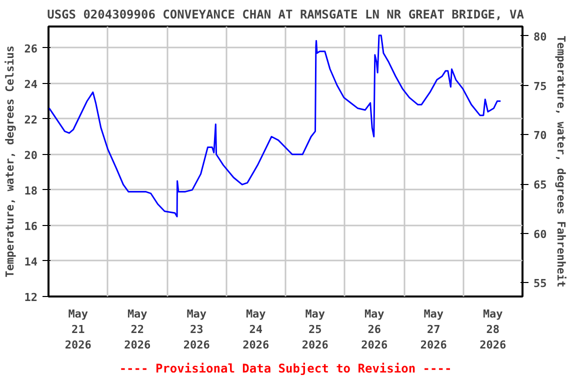 The height and width of the screenshot is (384, 576). What do you see at coordinates (374, 330) in the screenshot?
I see `x-tick-label: May 26 2026` at bounding box center [374, 330].